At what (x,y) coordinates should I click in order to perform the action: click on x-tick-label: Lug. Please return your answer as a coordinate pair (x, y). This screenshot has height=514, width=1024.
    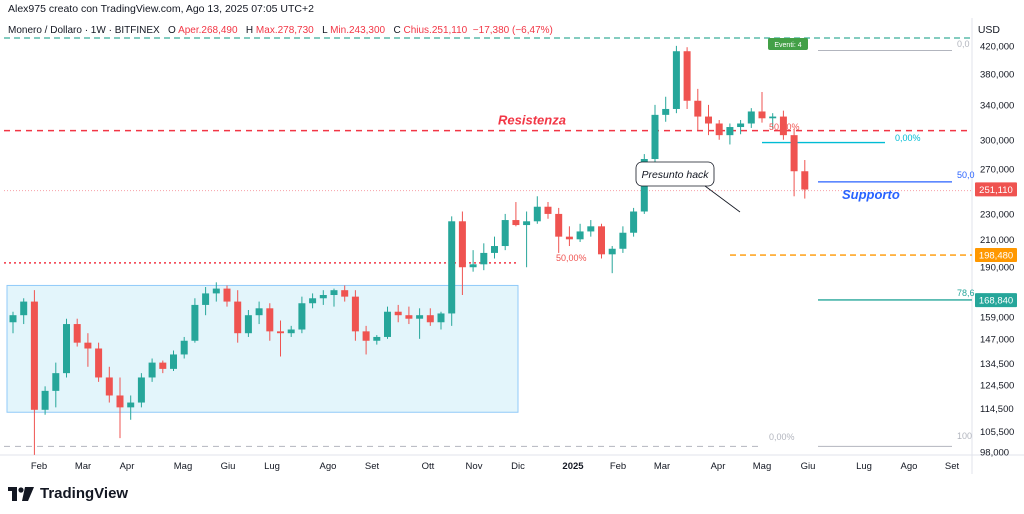
    Looking at the image, I should click on (272, 466).